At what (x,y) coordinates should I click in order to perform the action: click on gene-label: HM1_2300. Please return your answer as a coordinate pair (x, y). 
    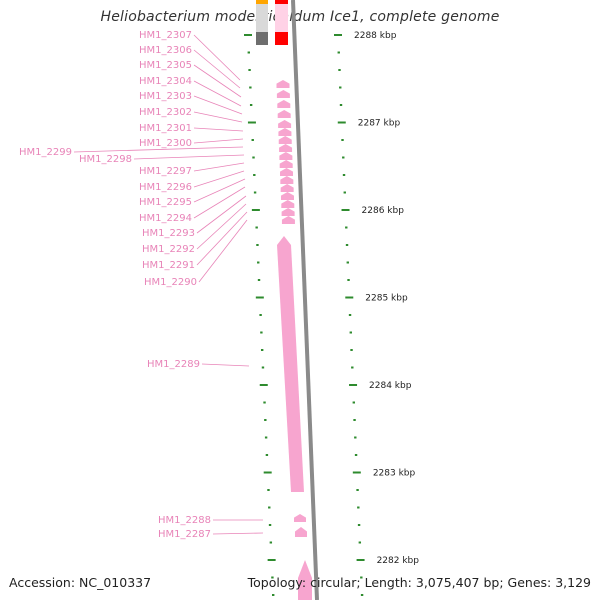
    Looking at the image, I should click on (165, 143).